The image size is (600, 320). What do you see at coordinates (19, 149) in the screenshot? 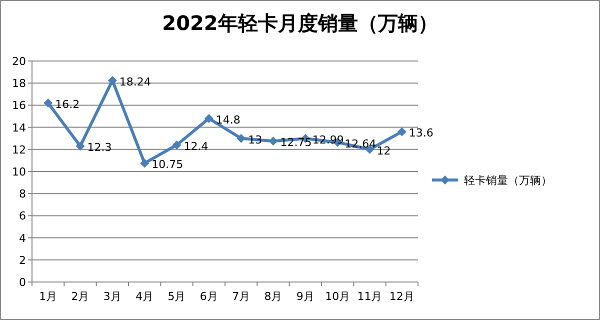
I see `y-tick-label: 12` at bounding box center [19, 149].